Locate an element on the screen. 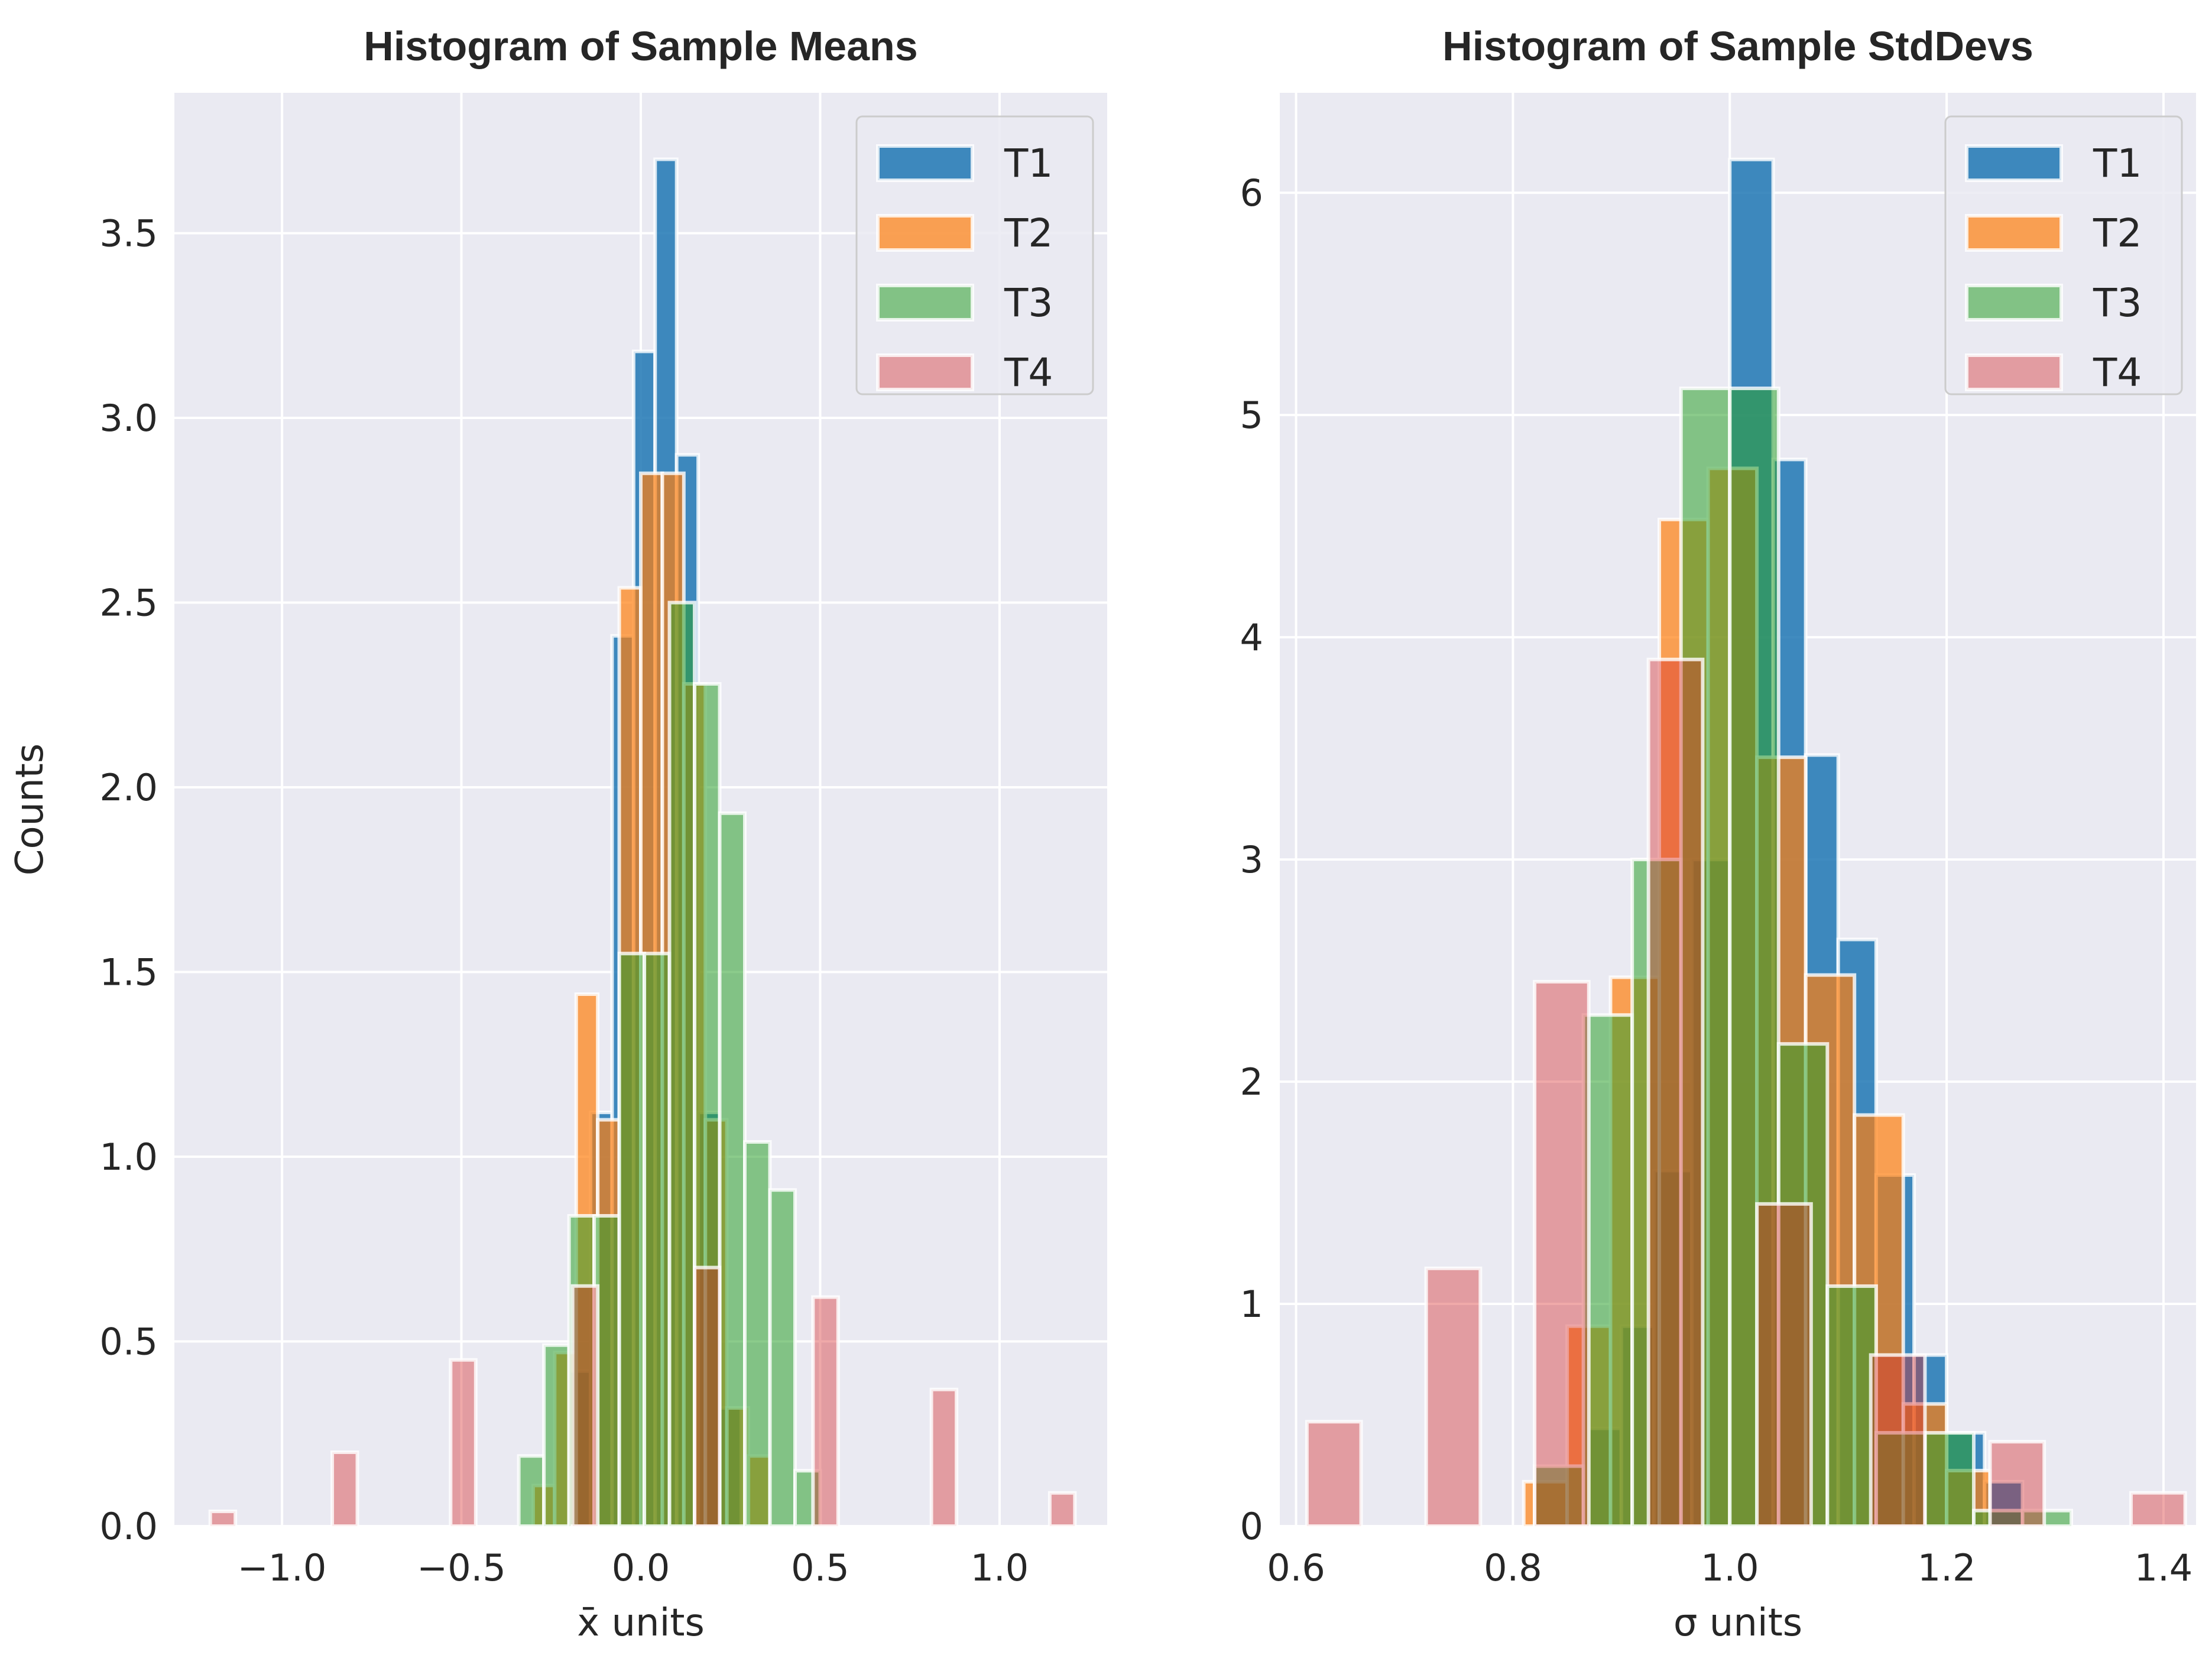 The image size is (2212, 1668). x-tick-label: 0.8 is located at coordinates (1513, 1567).